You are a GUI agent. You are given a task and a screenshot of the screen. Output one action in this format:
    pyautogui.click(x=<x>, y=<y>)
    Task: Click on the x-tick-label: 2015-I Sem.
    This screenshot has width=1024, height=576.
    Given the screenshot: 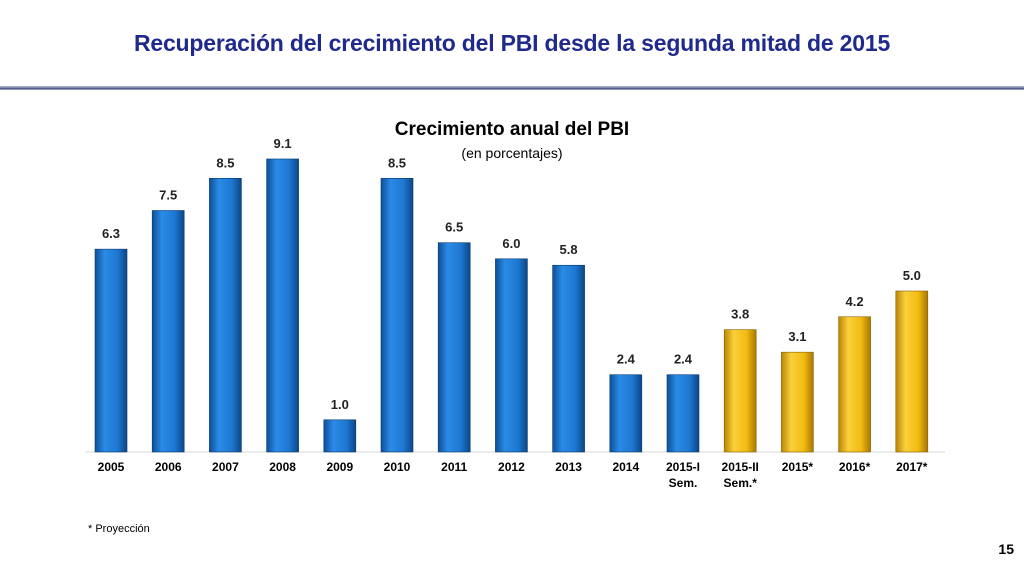 What is the action you would take?
    pyautogui.click(x=683, y=475)
    